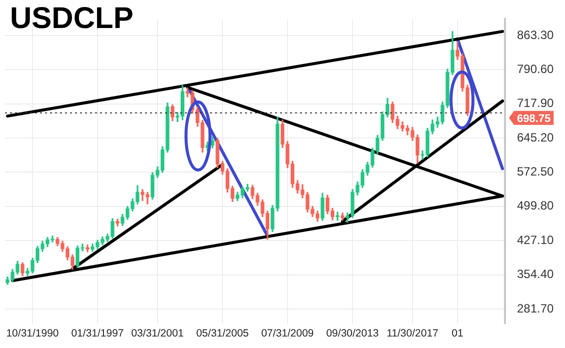 This screenshot has width=565, height=348. What do you see at coordinates (72, 19) in the screenshot?
I see `chart-title: USDCLP` at bounding box center [72, 19].